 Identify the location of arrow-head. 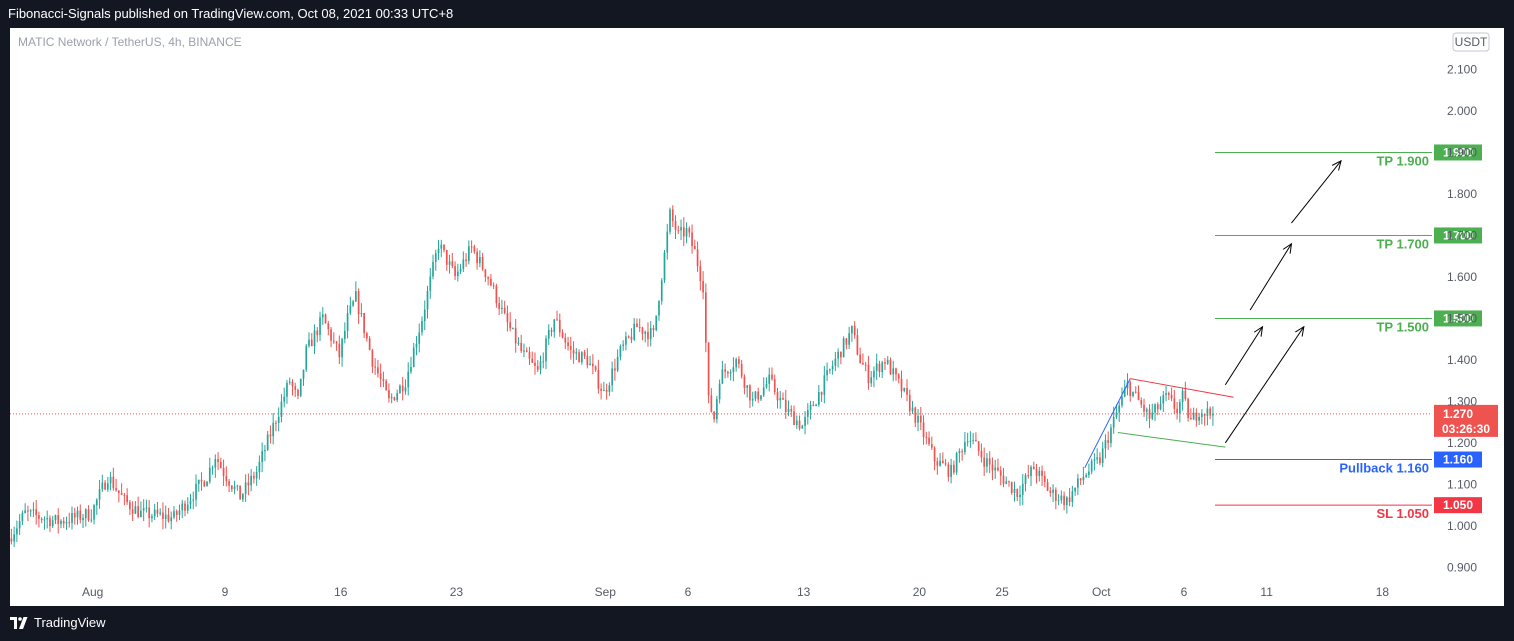
(1258, 331).